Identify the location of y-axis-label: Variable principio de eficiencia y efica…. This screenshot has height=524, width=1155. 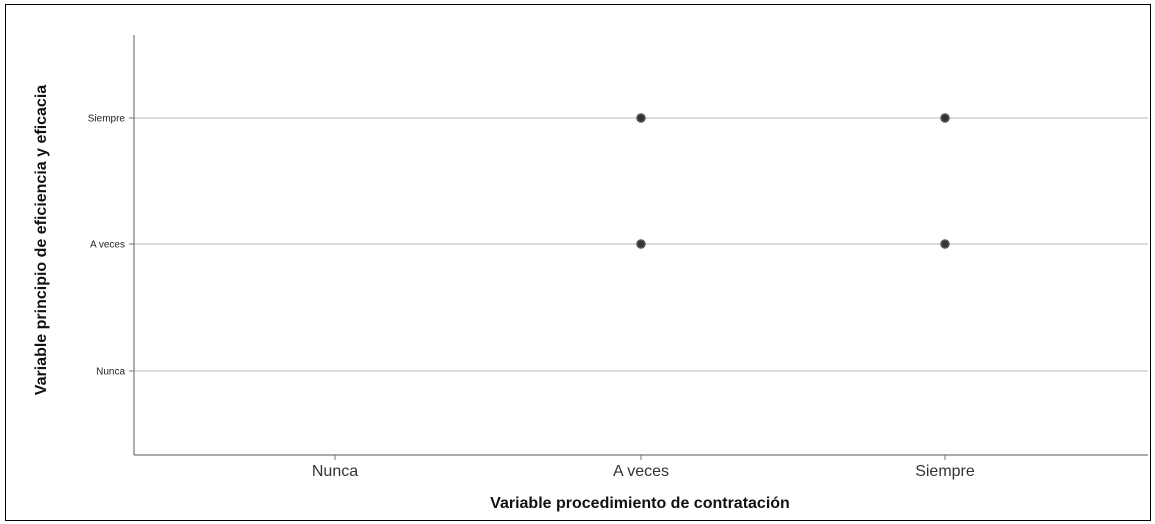
(41, 240).